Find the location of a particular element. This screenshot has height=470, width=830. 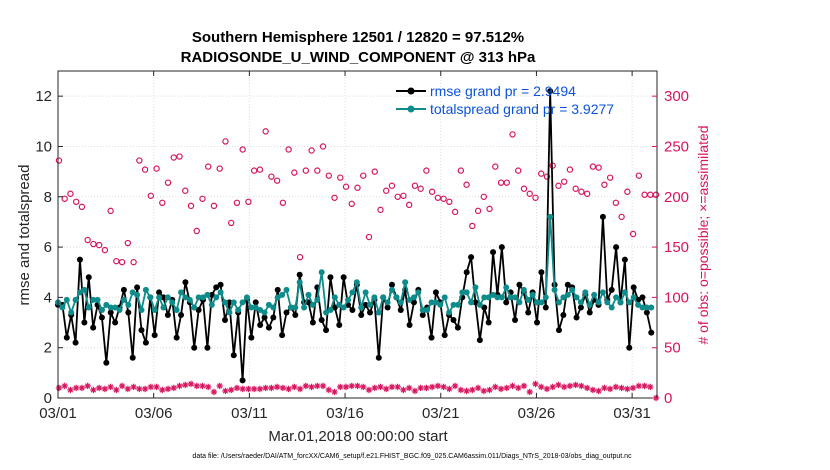

y-right-tick-label: 0 is located at coordinates (668, 398).